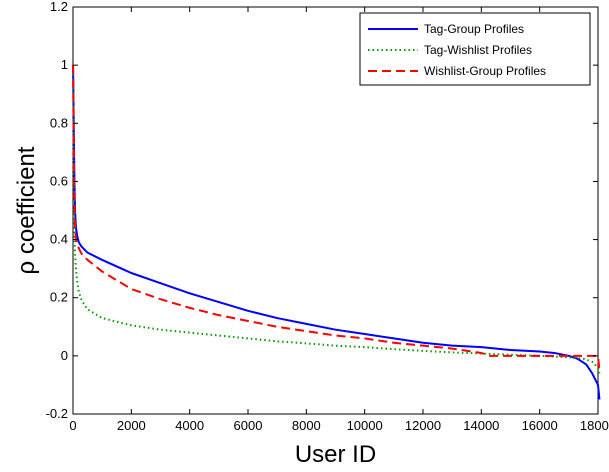 This screenshot has height=472, width=609. Describe the element at coordinates (72, 425) in the screenshot. I see `x-tick-label: 0` at that location.